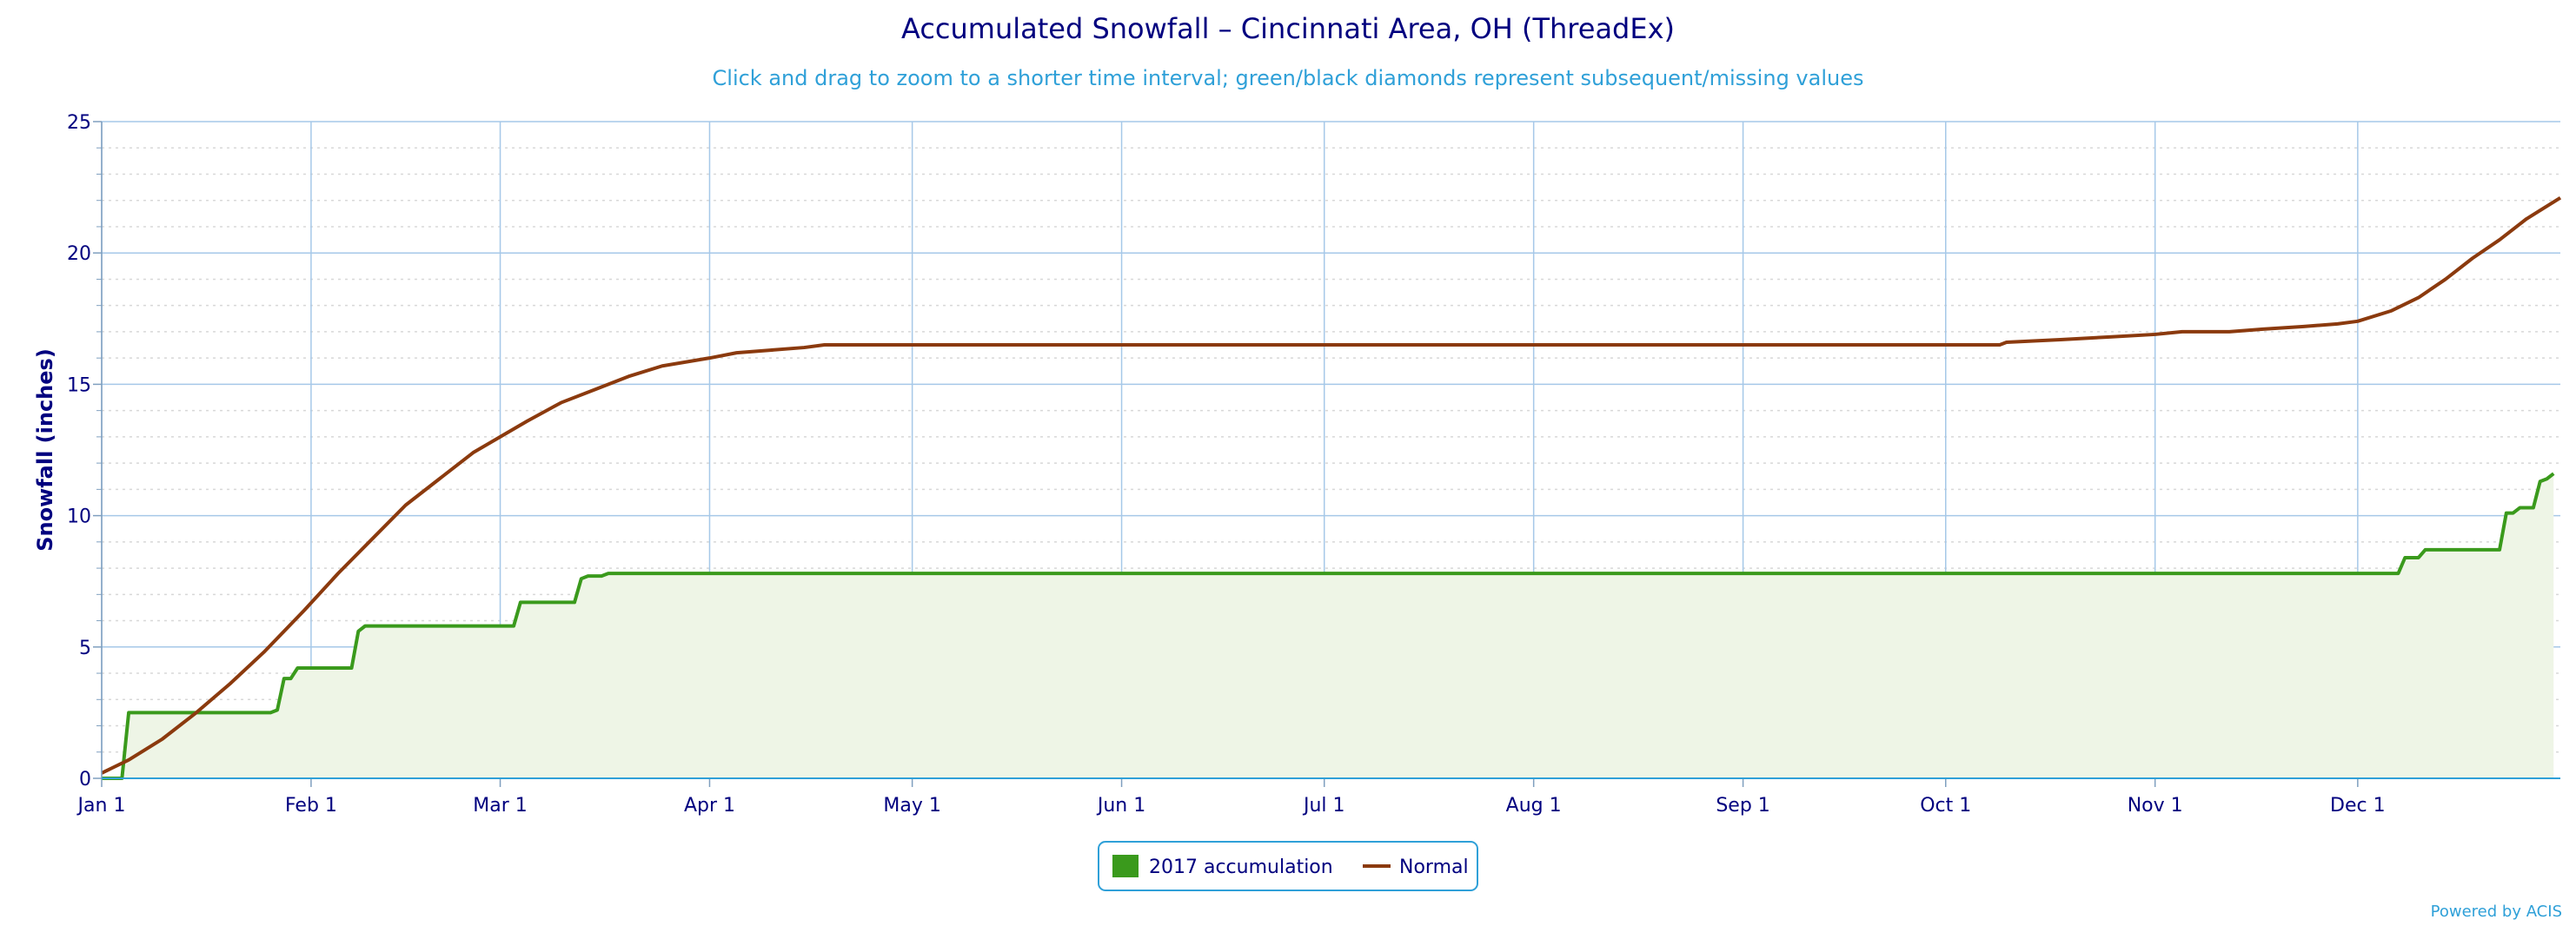 Image resolution: width=2576 pixels, height=926 pixels. What do you see at coordinates (79, 517) in the screenshot?
I see `y-tick-label: 10` at bounding box center [79, 517].